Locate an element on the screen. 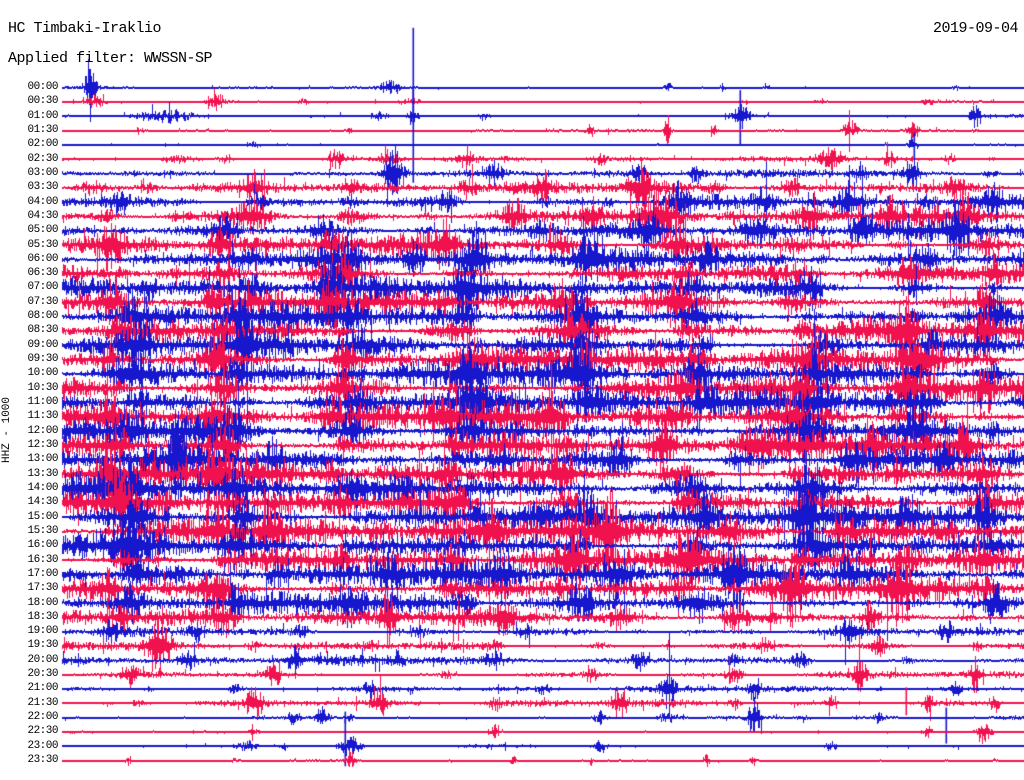 Image resolution: width=1024 pixels, height=780 pixels. time-label: 21:00 is located at coordinates (42, 688).